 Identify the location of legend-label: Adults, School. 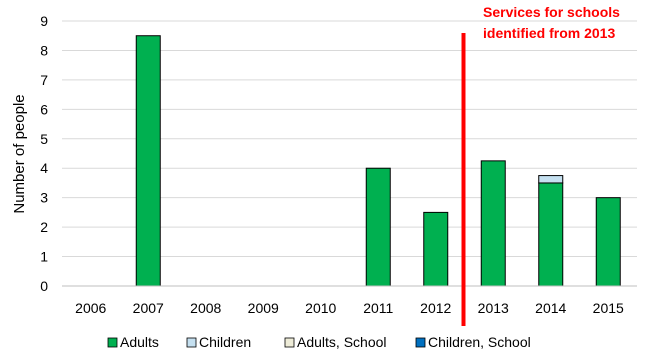
(342, 342).